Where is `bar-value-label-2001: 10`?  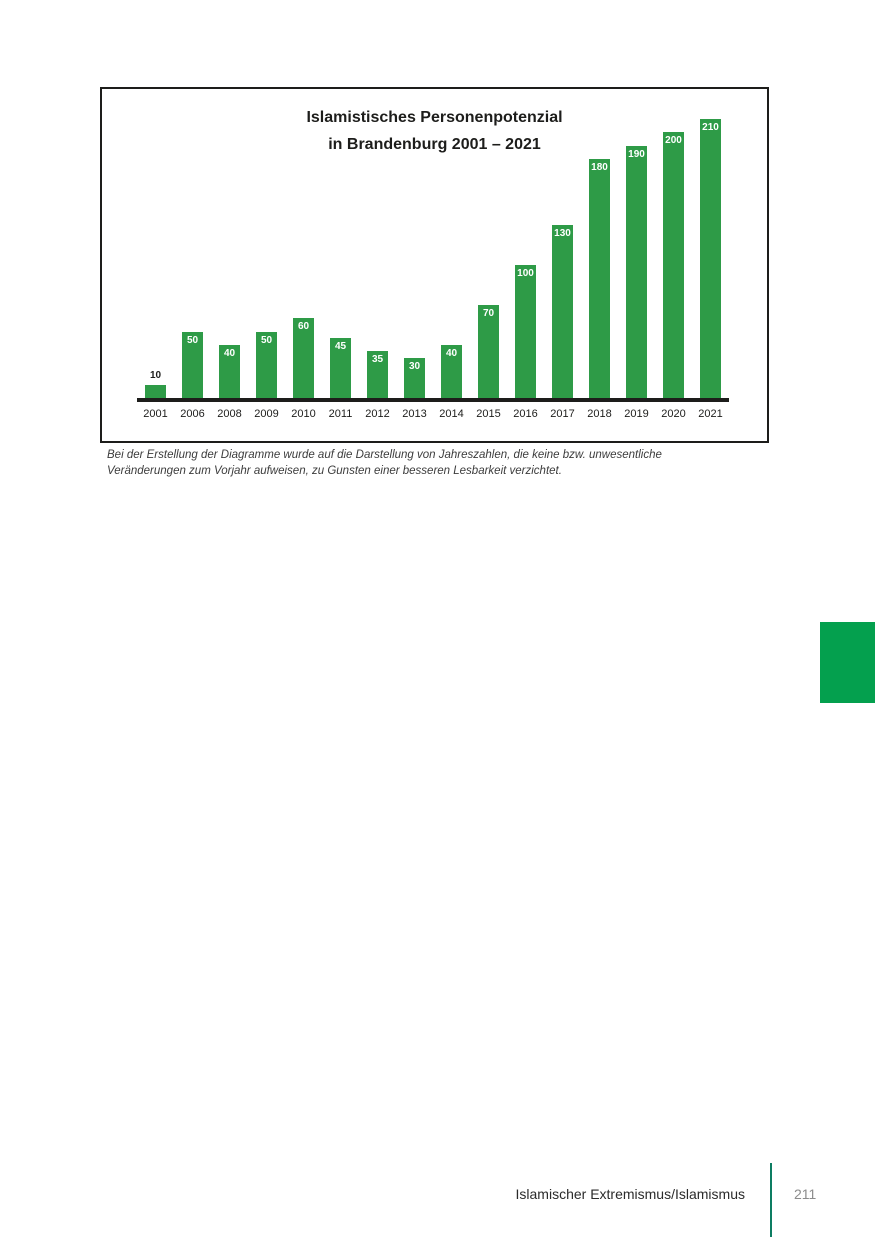
bar-value-label-2001: 10 is located at coordinates (155, 375).